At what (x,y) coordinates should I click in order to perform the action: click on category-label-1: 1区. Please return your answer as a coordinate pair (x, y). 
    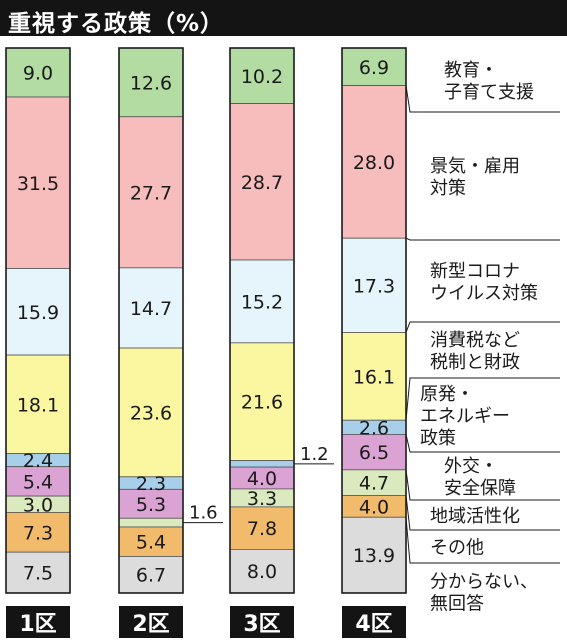
    Looking at the image, I should click on (37, 624).